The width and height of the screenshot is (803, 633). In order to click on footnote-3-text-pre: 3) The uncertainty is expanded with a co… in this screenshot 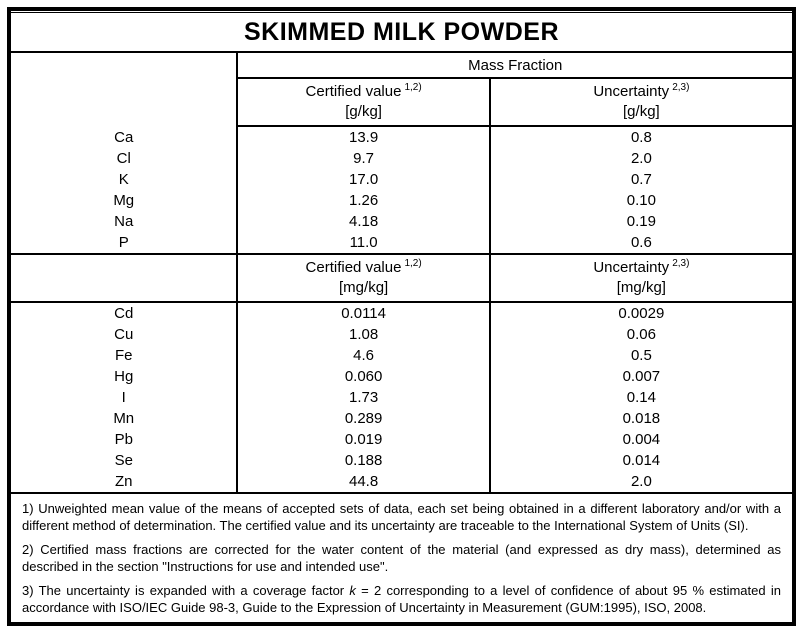, I will do `click(186, 590)`.